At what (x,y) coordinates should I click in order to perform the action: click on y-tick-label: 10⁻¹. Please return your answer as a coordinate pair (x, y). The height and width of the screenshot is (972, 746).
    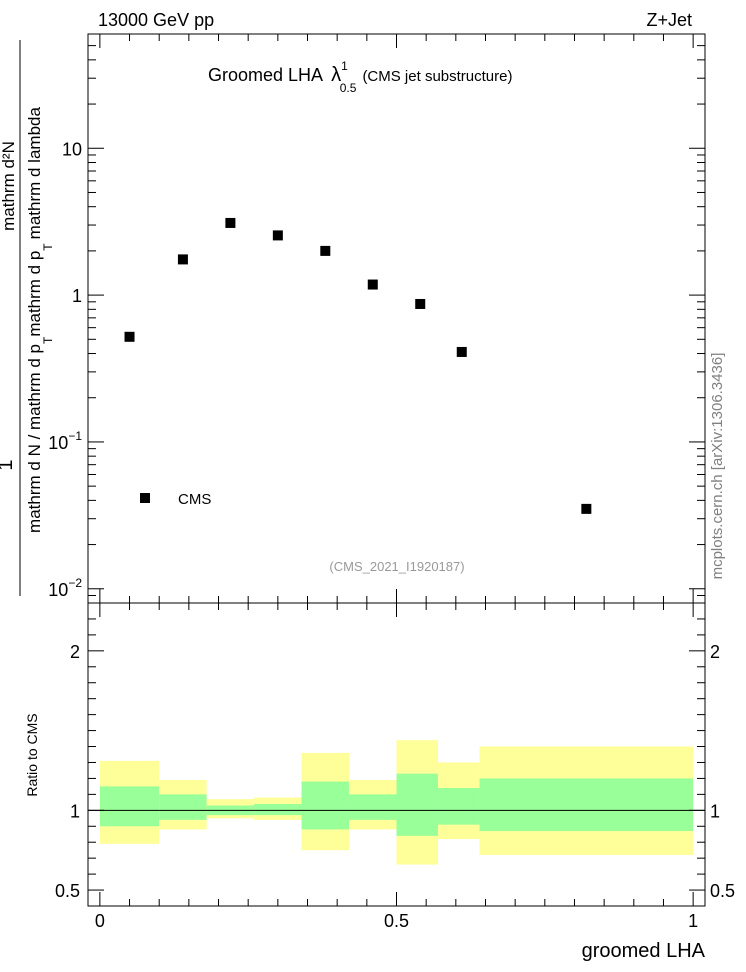
    Looking at the image, I should click on (65, 441).